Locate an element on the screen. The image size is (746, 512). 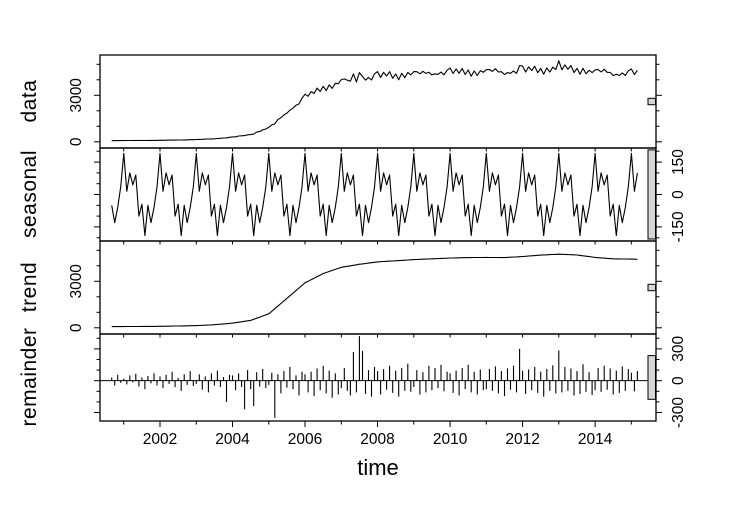
y-tick-label-remainder: 300 is located at coordinates (678, 349).